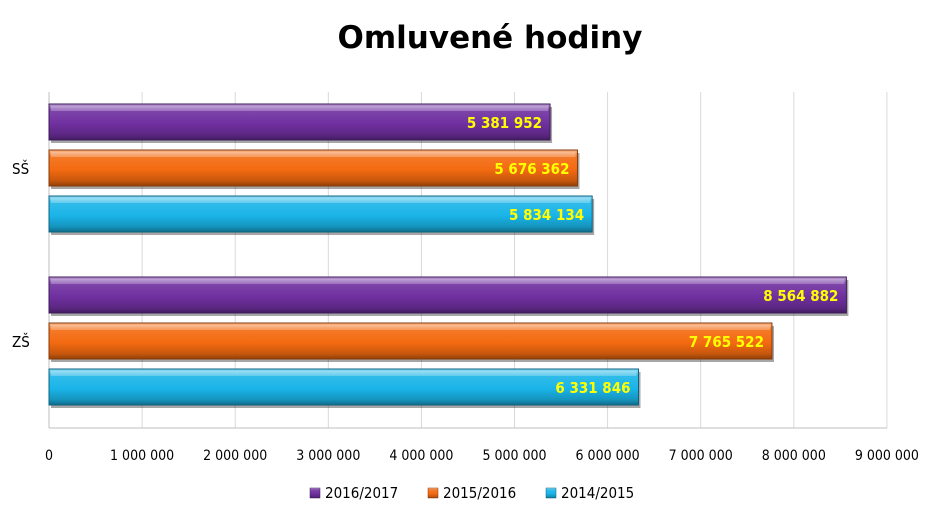 The height and width of the screenshot is (527, 947). Describe the element at coordinates (794, 456) in the screenshot. I see `x-tick-label: 8 000 000` at that location.